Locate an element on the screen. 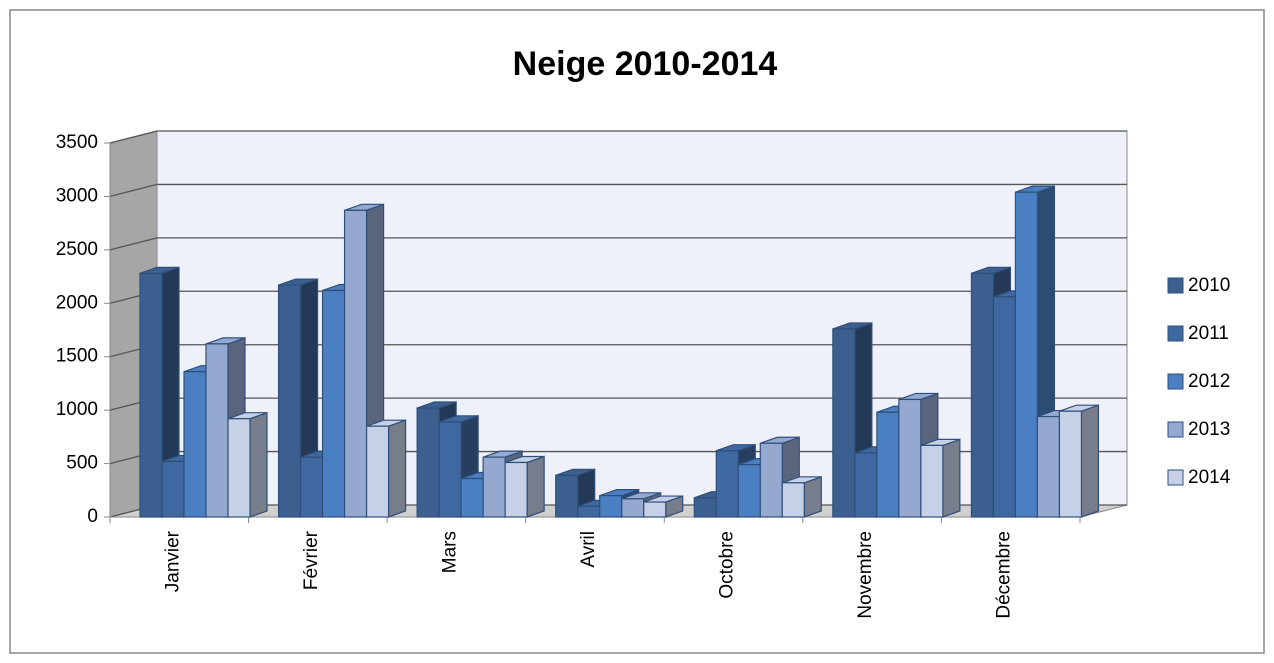 The width and height of the screenshot is (1274, 663). y-tick-label: 500 is located at coordinates (82, 463).